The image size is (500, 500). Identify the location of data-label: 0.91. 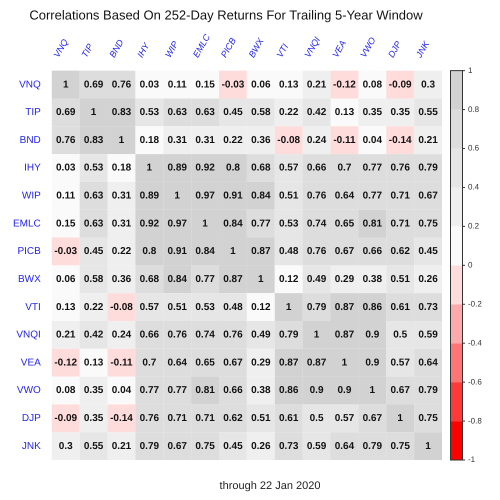
(233, 196).